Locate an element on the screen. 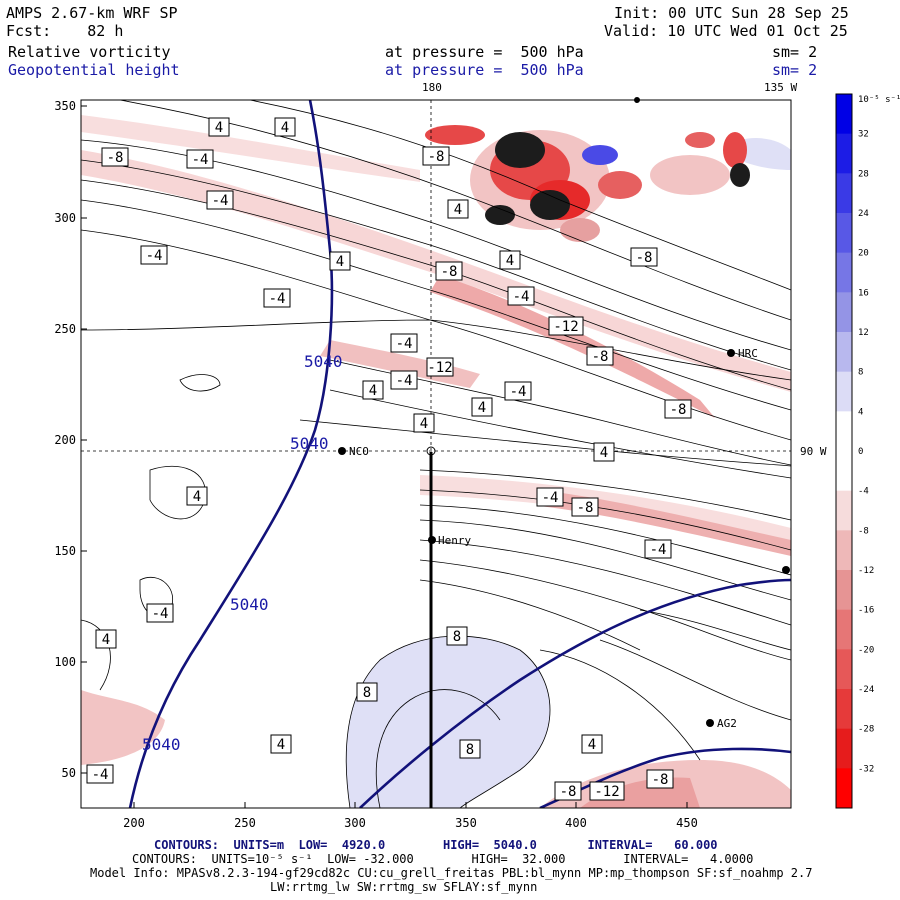 The height and width of the screenshot is (900, 900). x-tick-label: 200 is located at coordinates (134, 823).